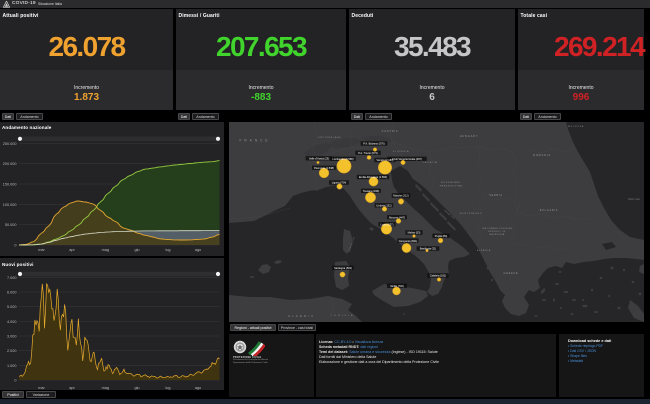 This screenshot has height=404, width=650. I want to click on svg-text: Campania (841), so click(408, 241).